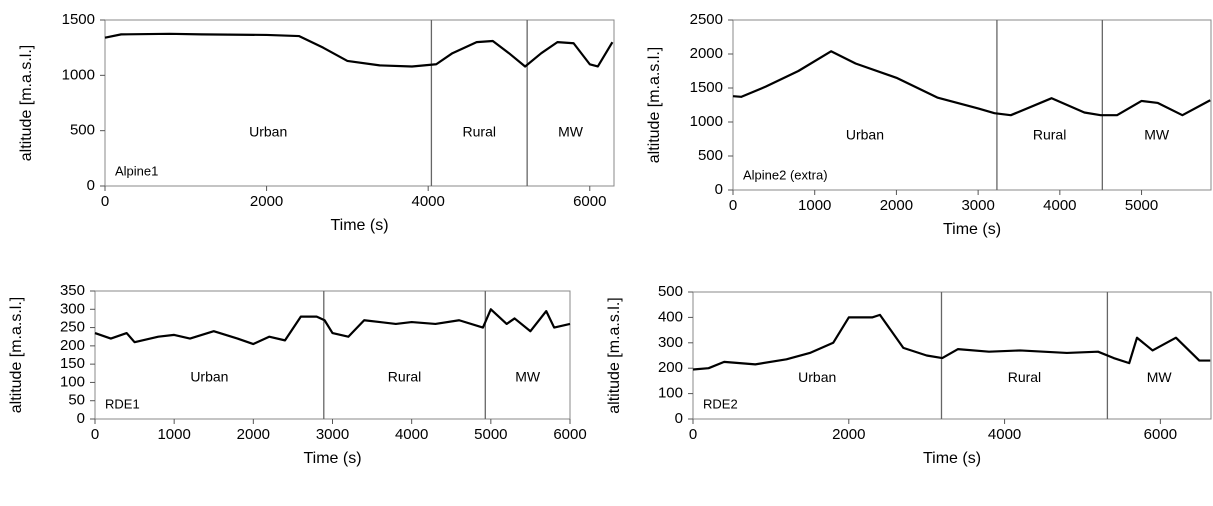  Describe the element at coordinates (706, 19) in the screenshot. I see `y-tick-label: 2500` at that location.